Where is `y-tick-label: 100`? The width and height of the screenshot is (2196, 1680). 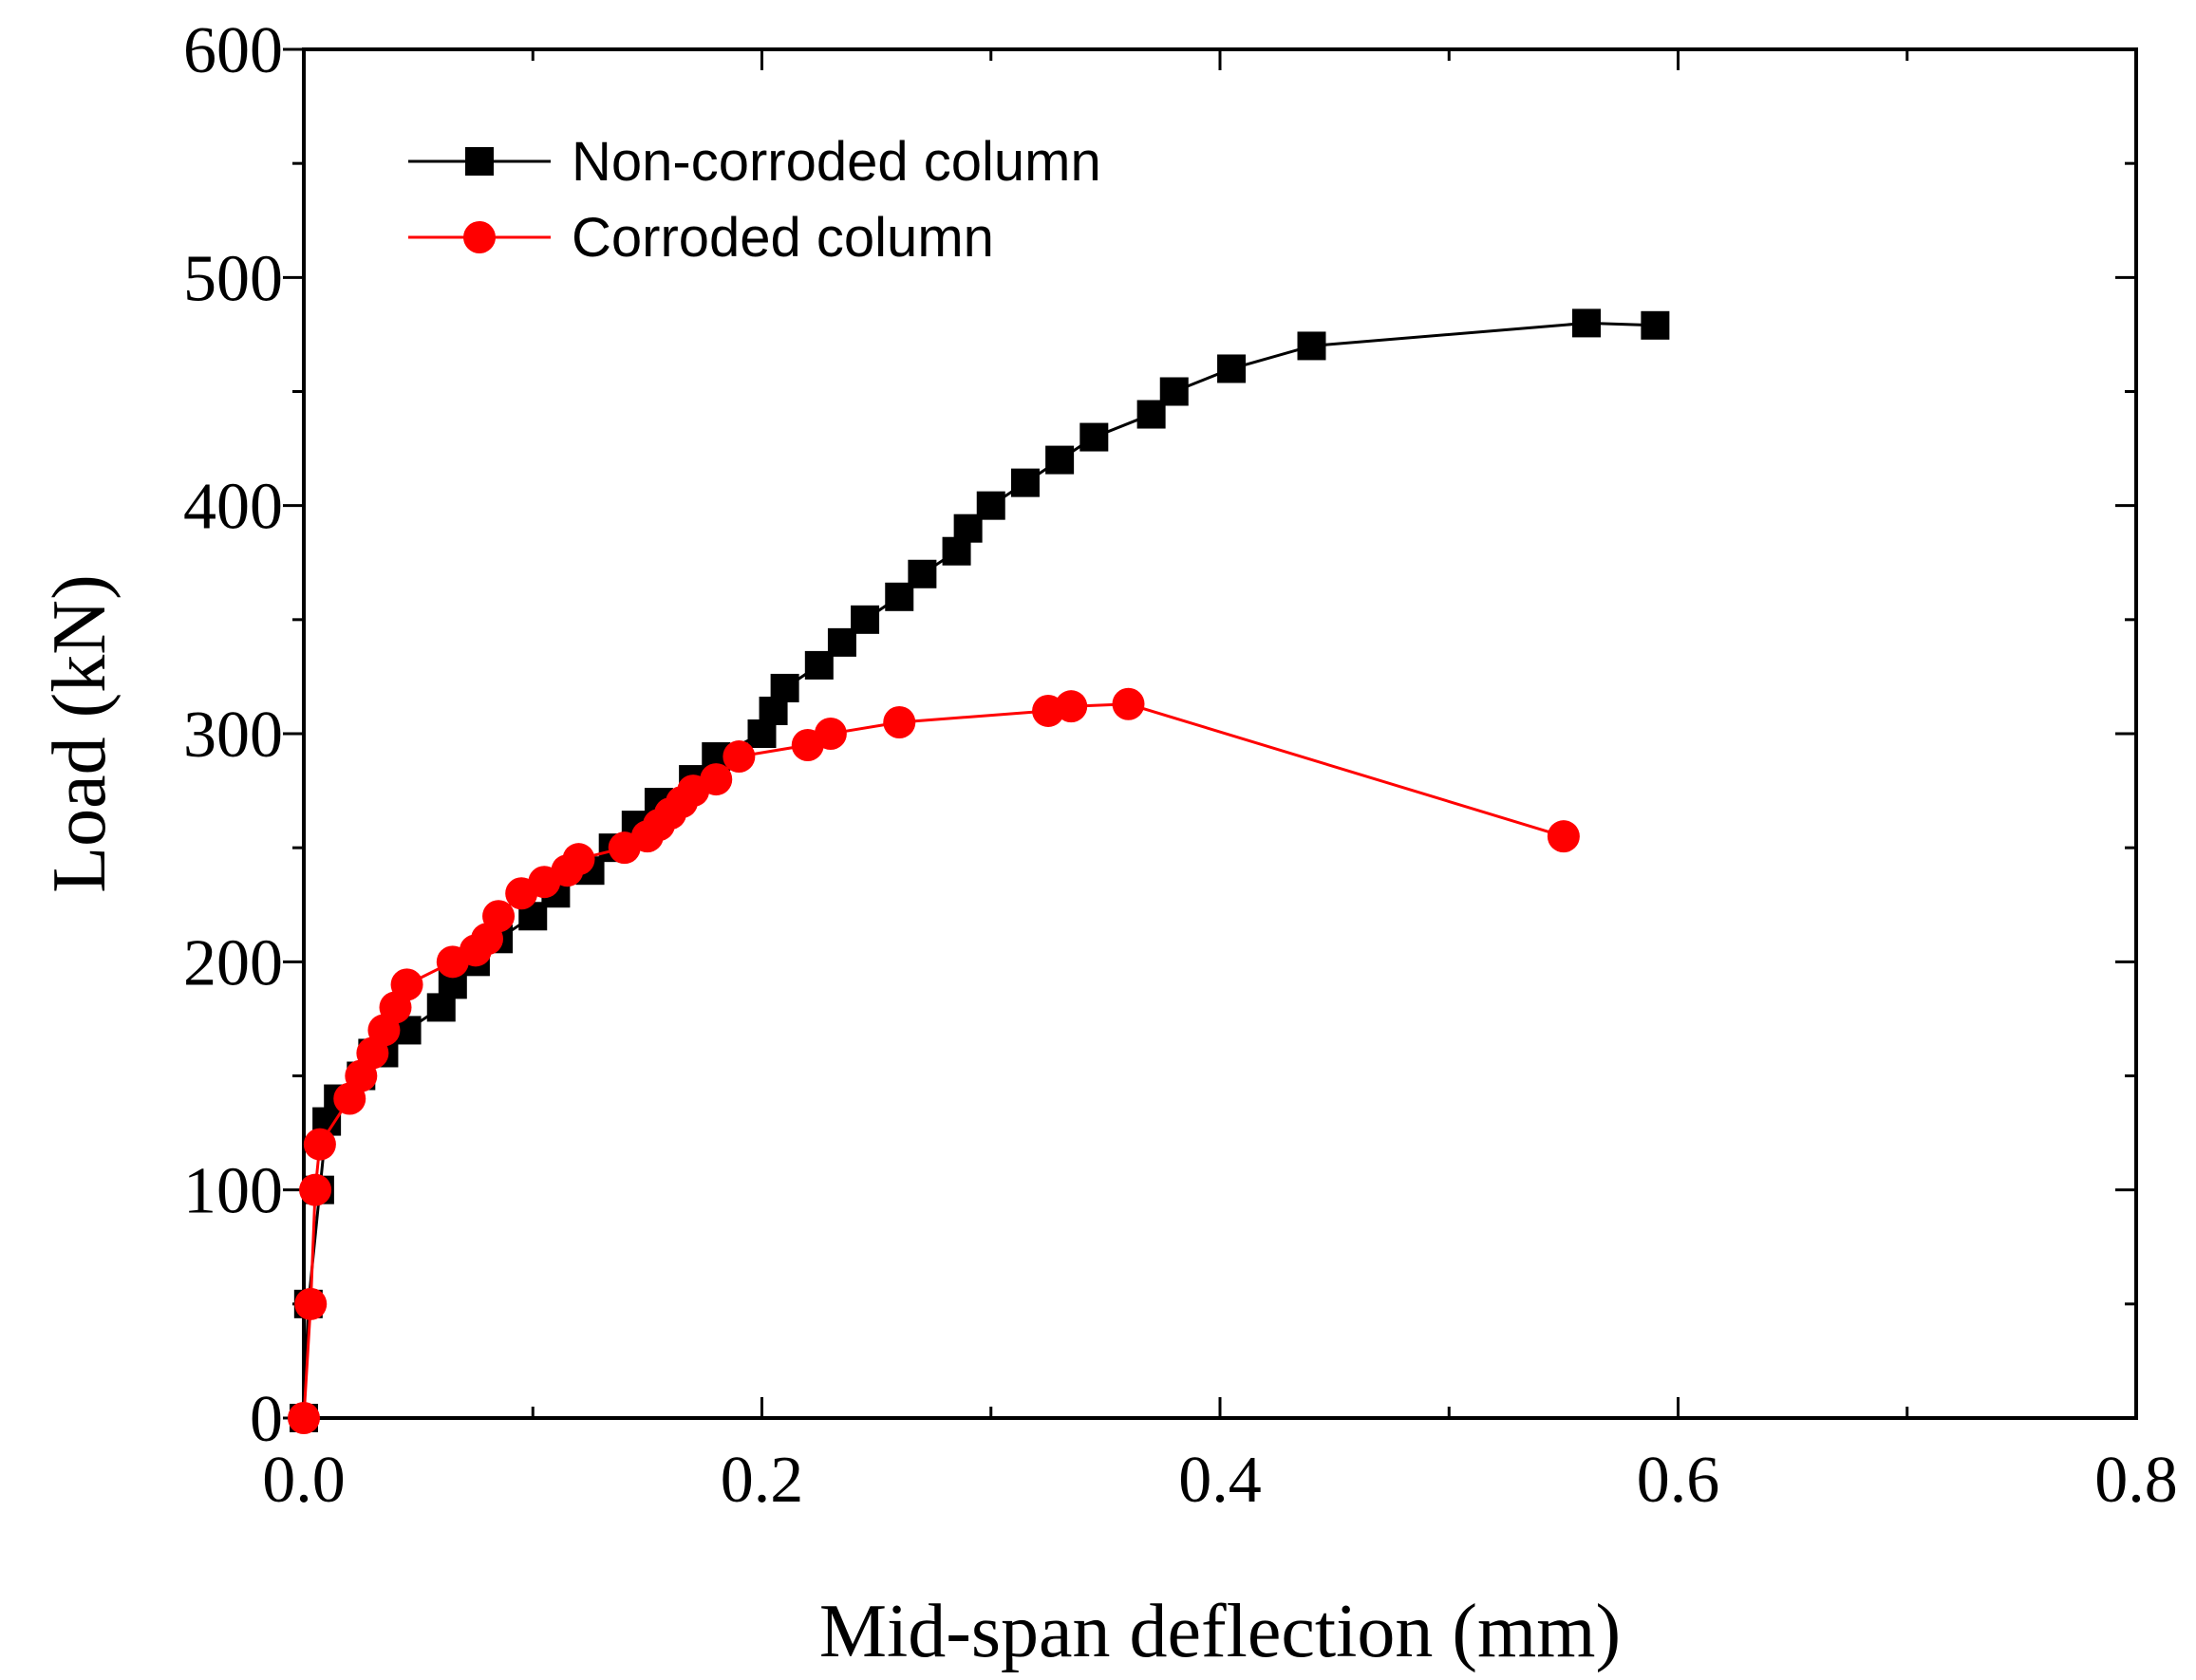 y-tick-label: 100 is located at coordinates (233, 1191).